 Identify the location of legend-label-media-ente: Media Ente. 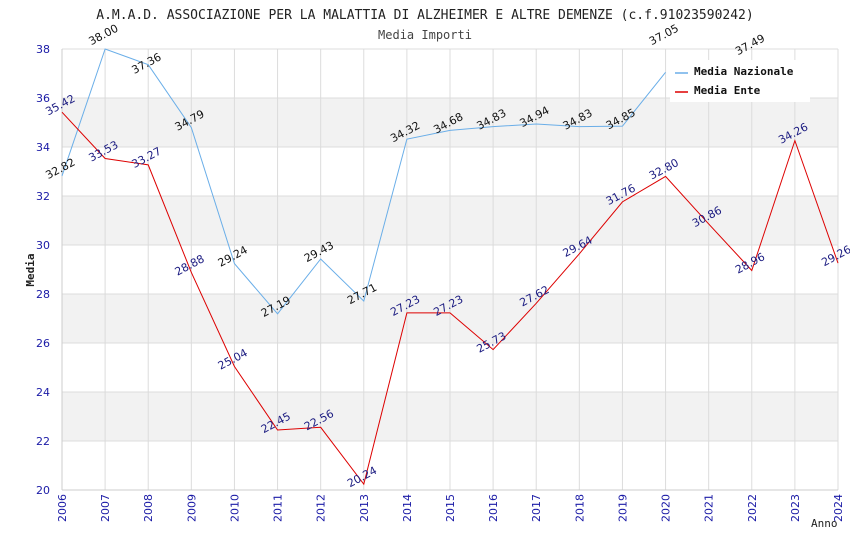
(727, 90).